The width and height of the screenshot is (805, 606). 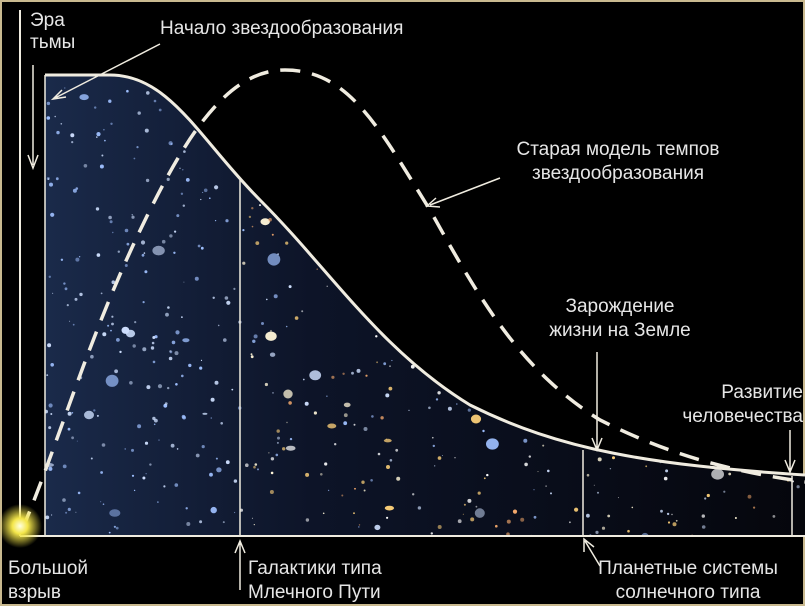 I want to click on label-line: звездообразования, so click(x=618, y=173).